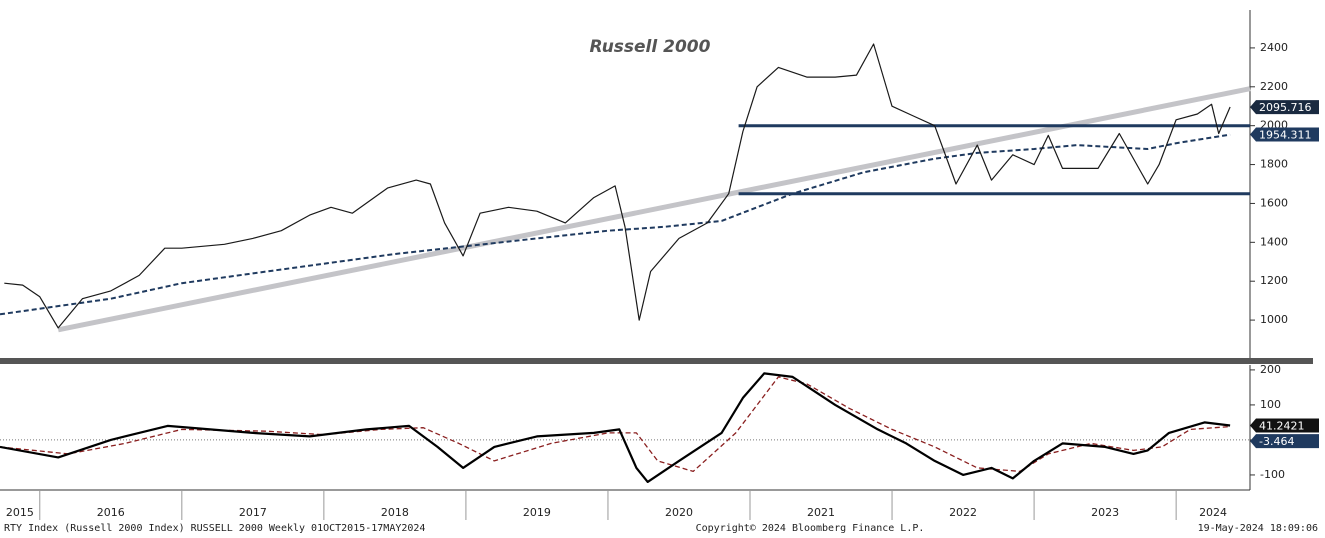 The height and width of the screenshot is (538, 1325). I want to click on value-marker-label: 1954.311, so click(1285, 135).